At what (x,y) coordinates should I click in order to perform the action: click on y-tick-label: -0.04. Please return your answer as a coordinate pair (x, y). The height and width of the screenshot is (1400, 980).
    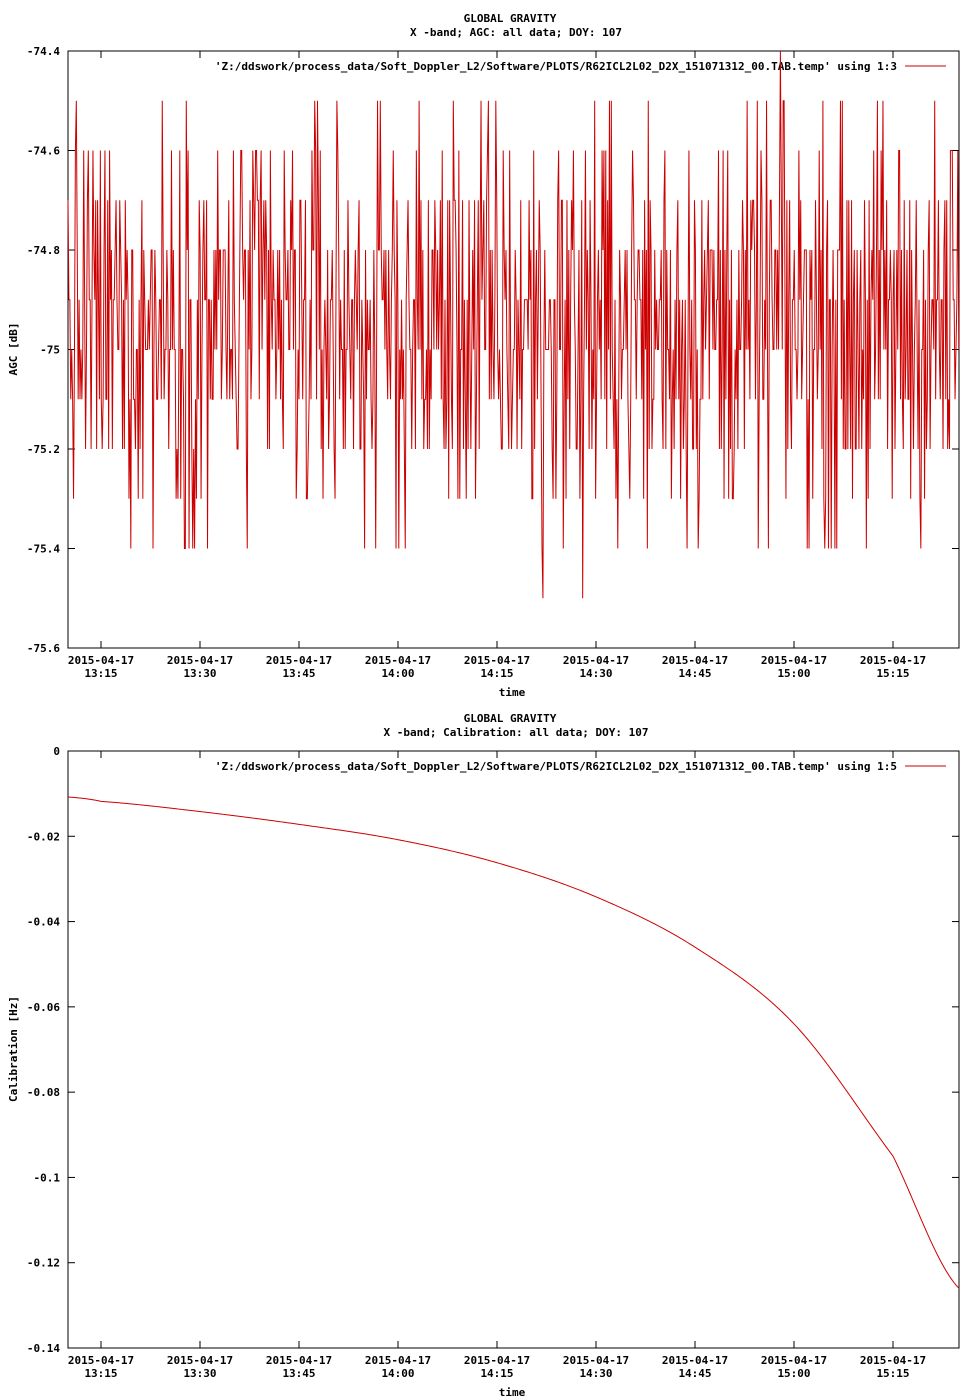
    Looking at the image, I should click on (43, 922).